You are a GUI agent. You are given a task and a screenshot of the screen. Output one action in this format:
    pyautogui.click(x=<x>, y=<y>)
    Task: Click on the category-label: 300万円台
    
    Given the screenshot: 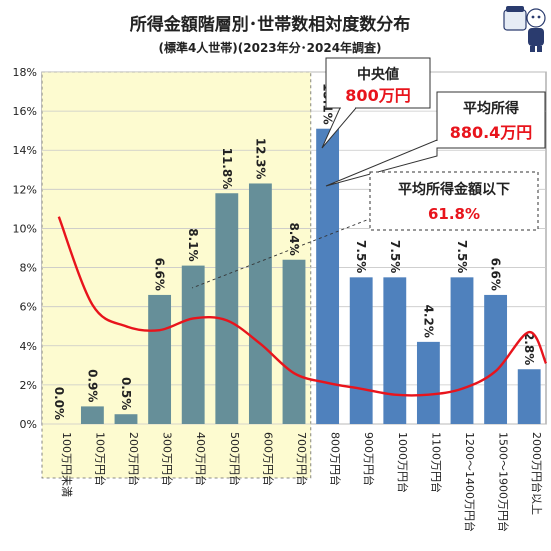 What is the action you would take?
    pyautogui.click(x=168, y=459)
    